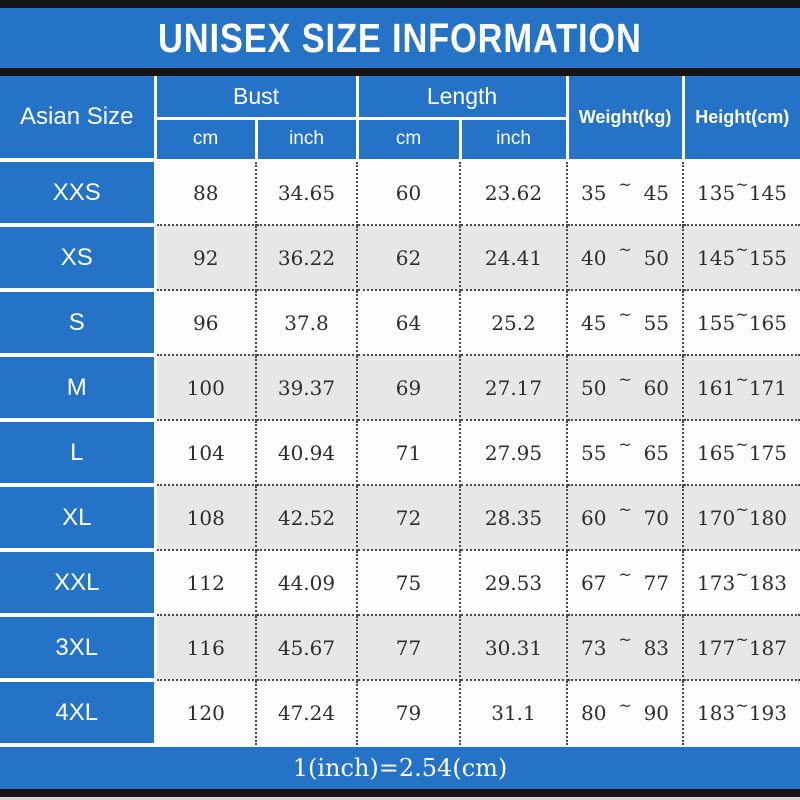 This screenshot has height=800, width=800. Describe the element at coordinates (514, 453) in the screenshot. I see `length-inch-cell: 27.95` at that location.